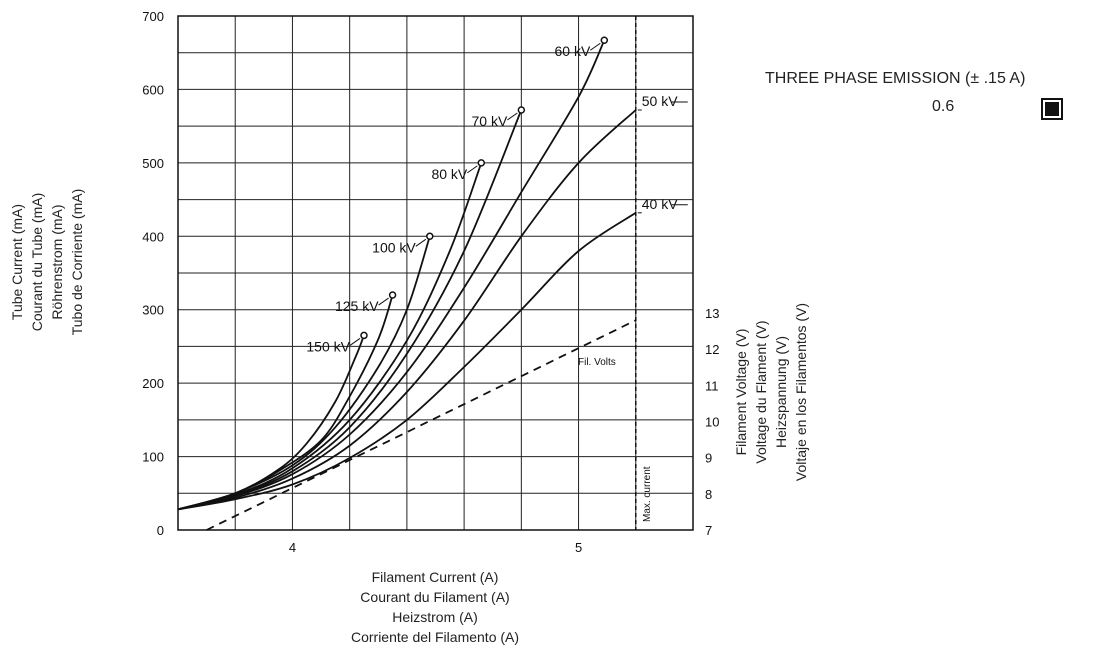 This screenshot has width=1120, height=654. I want to click on curve-label-70-kv: 70 kV, so click(490, 121).